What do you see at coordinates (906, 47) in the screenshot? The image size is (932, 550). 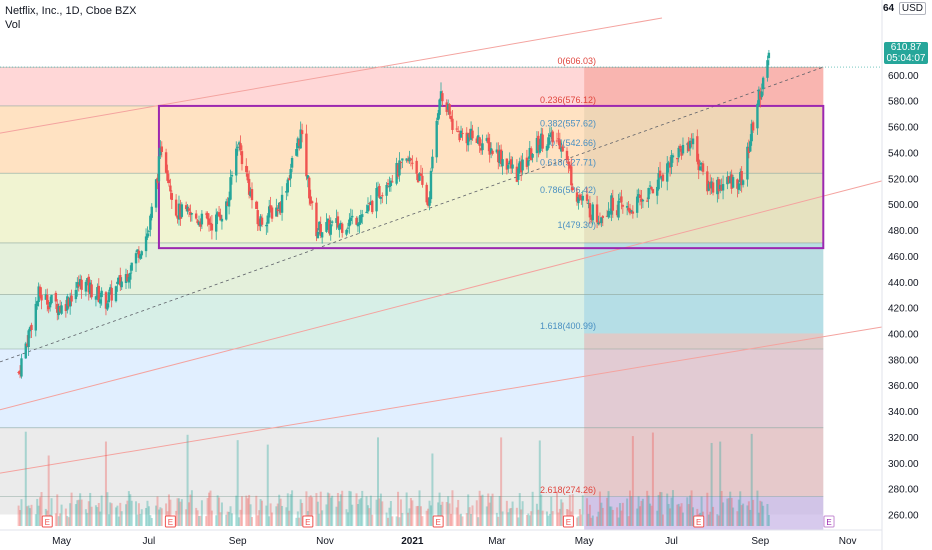 I see `last-price-value: 610.87` at bounding box center [906, 47].